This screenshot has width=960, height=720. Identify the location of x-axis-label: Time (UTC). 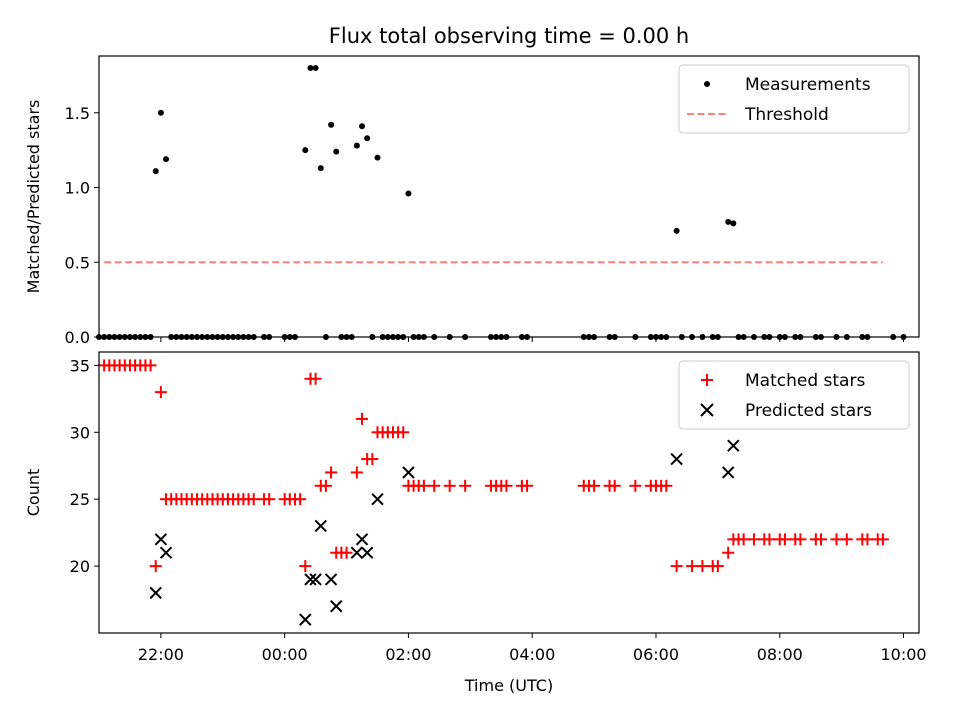
(508, 685).